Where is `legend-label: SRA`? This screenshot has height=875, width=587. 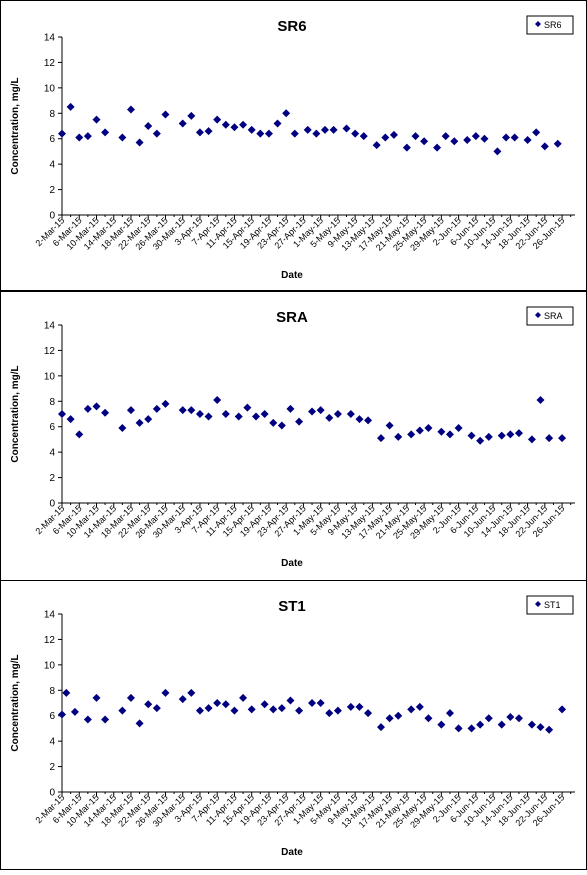
legend-label: SRA is located at coordinates (553, 316).